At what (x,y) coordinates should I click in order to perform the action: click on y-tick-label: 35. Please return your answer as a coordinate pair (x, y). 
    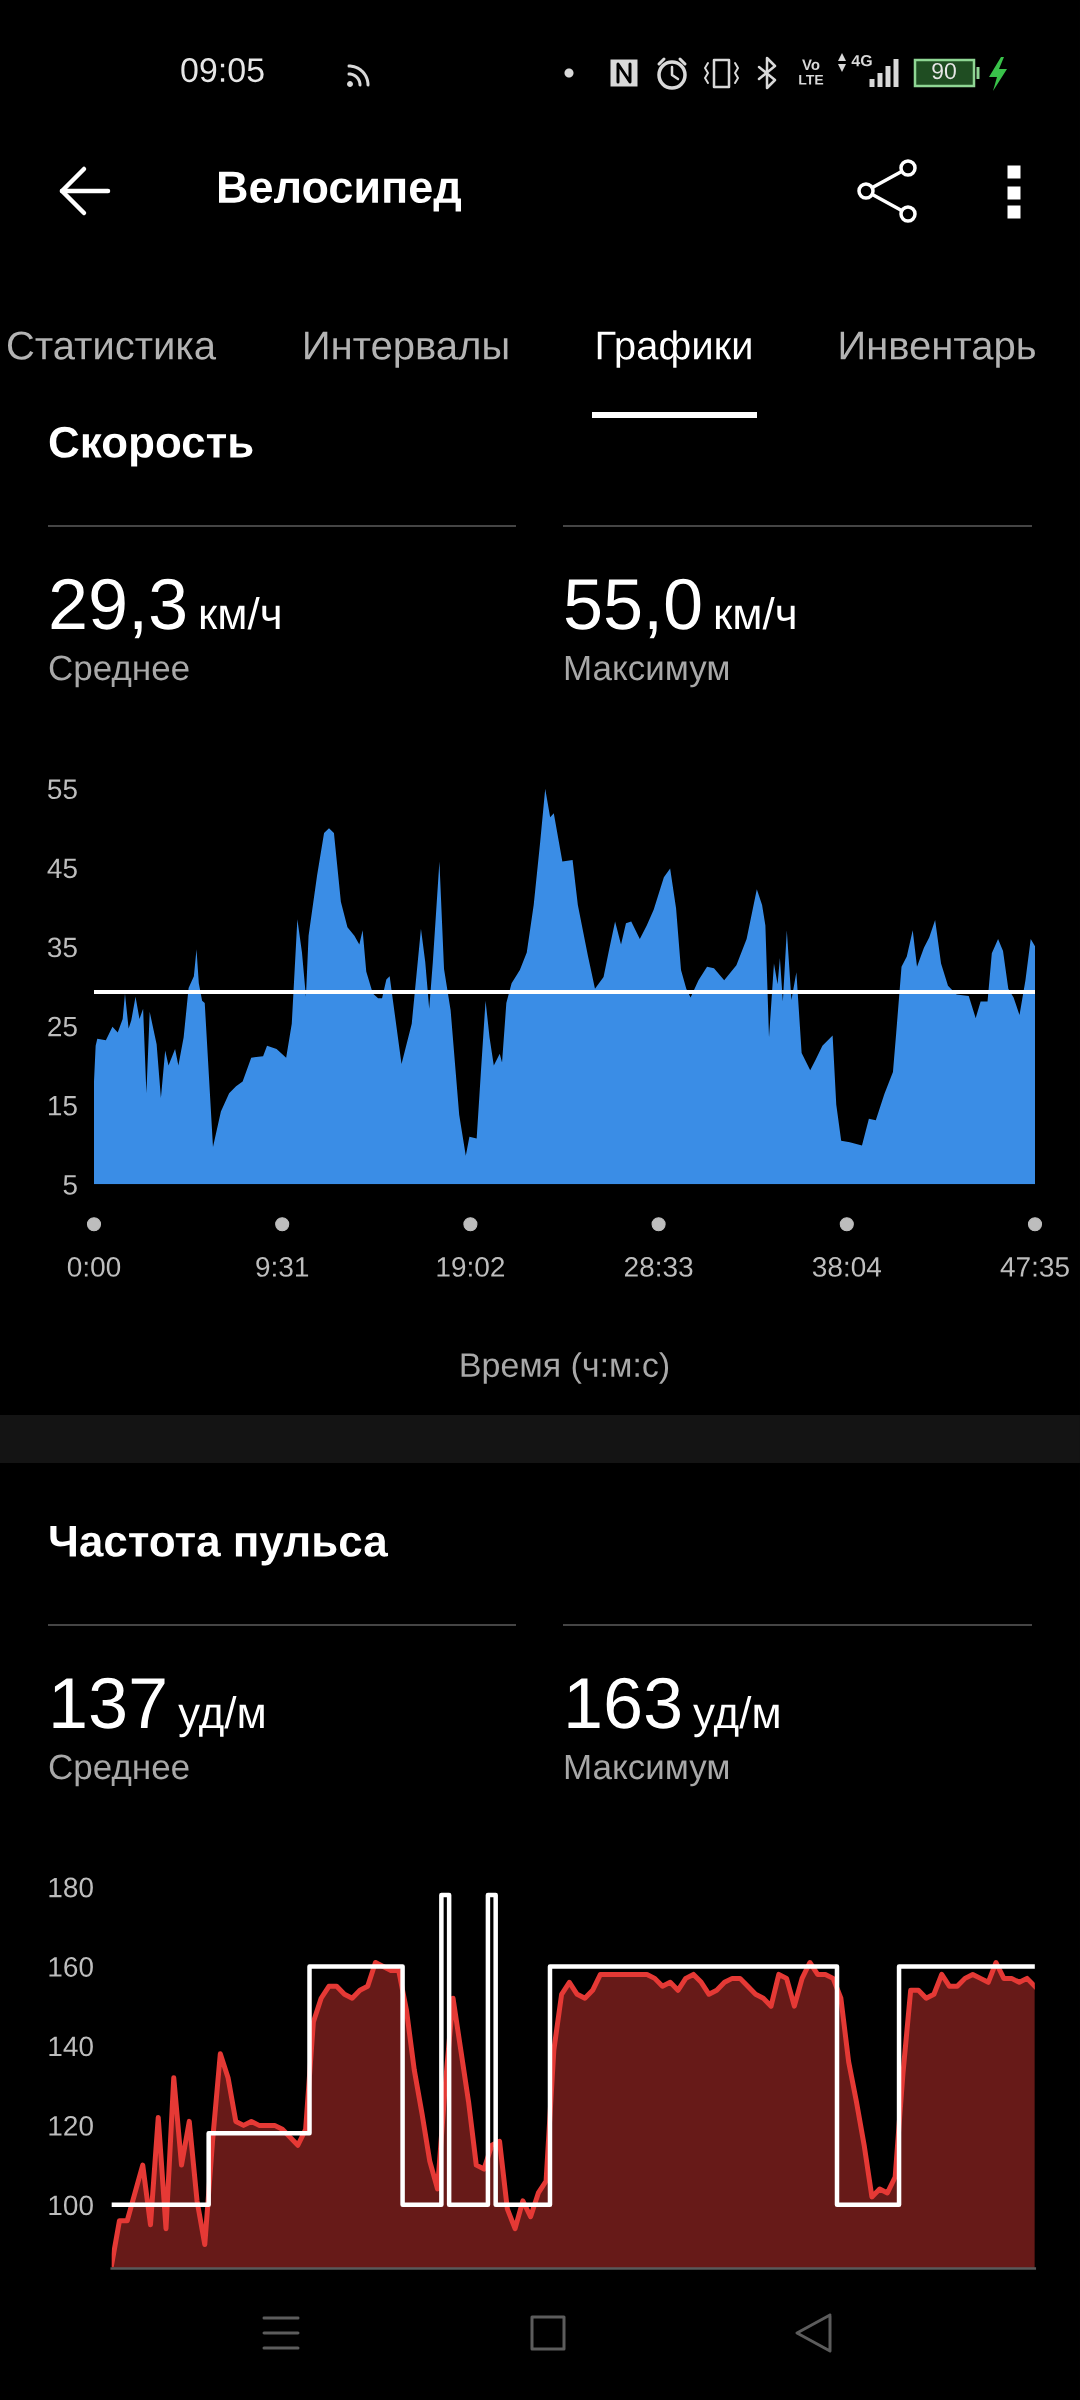
    Looking at the image, I should click on (62, 947).